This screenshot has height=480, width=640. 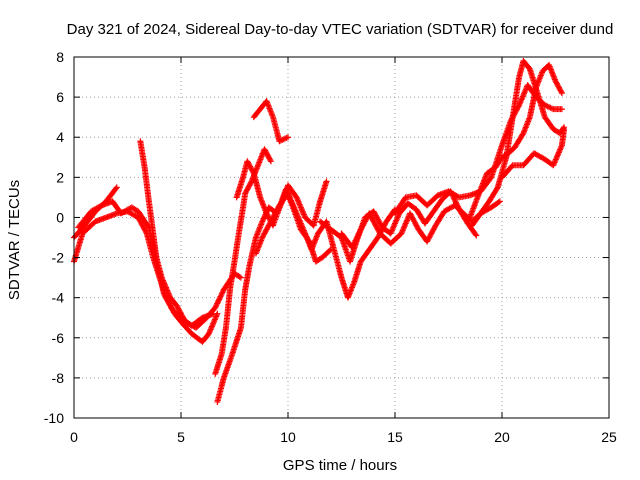 What do you see at coordinates (177, 233) in the screenshot?
I see `series-track-d` at bounding box center [177, 233].